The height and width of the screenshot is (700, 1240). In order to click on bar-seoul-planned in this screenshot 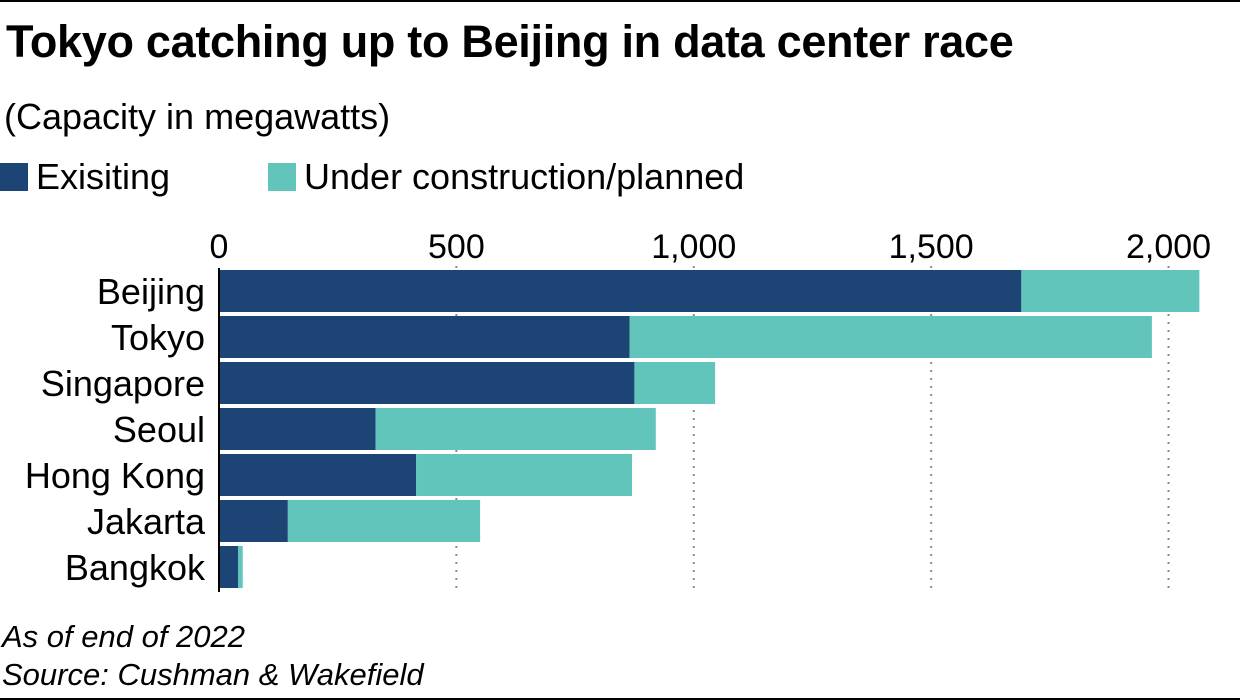, I will do `click(515, 429)`.